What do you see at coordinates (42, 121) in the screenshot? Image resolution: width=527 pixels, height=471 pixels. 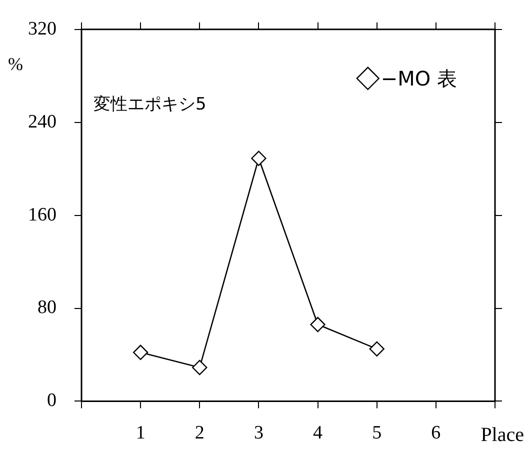 I see `y-tick-label: 240` at bounding box center [42, 121].